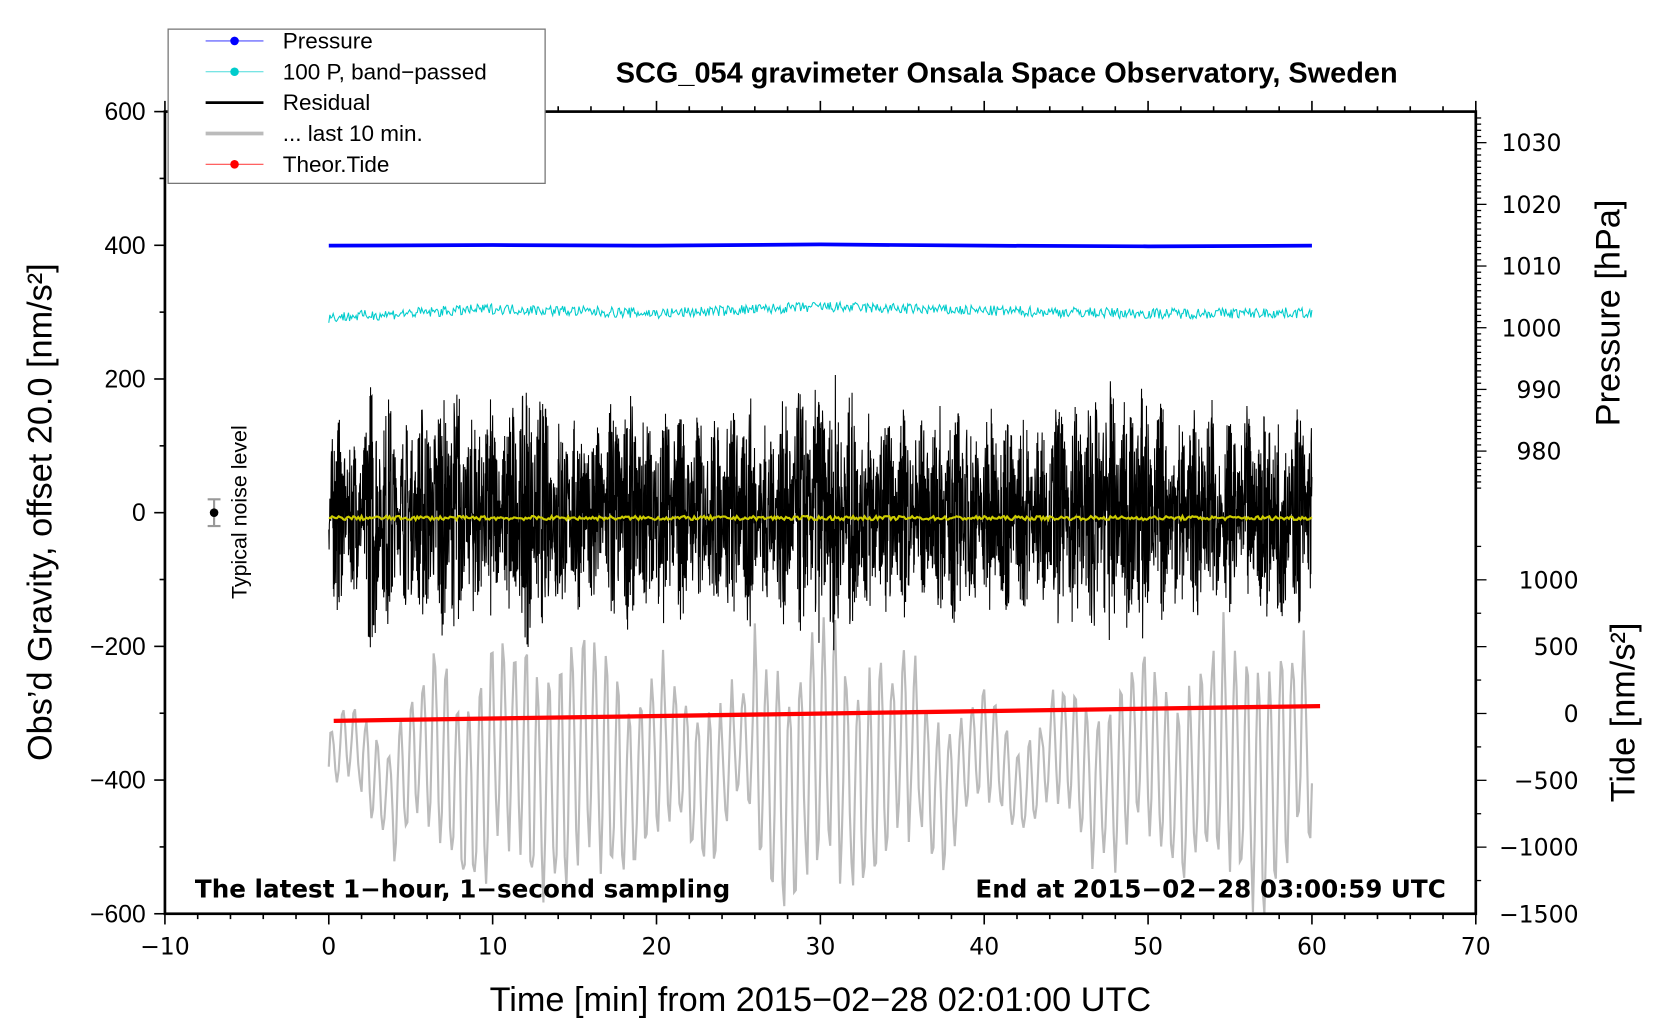  What do you see at coordinates (820, 518) in the screenshot?
I see `series-residual-mean` at bounding box center [820, 518].